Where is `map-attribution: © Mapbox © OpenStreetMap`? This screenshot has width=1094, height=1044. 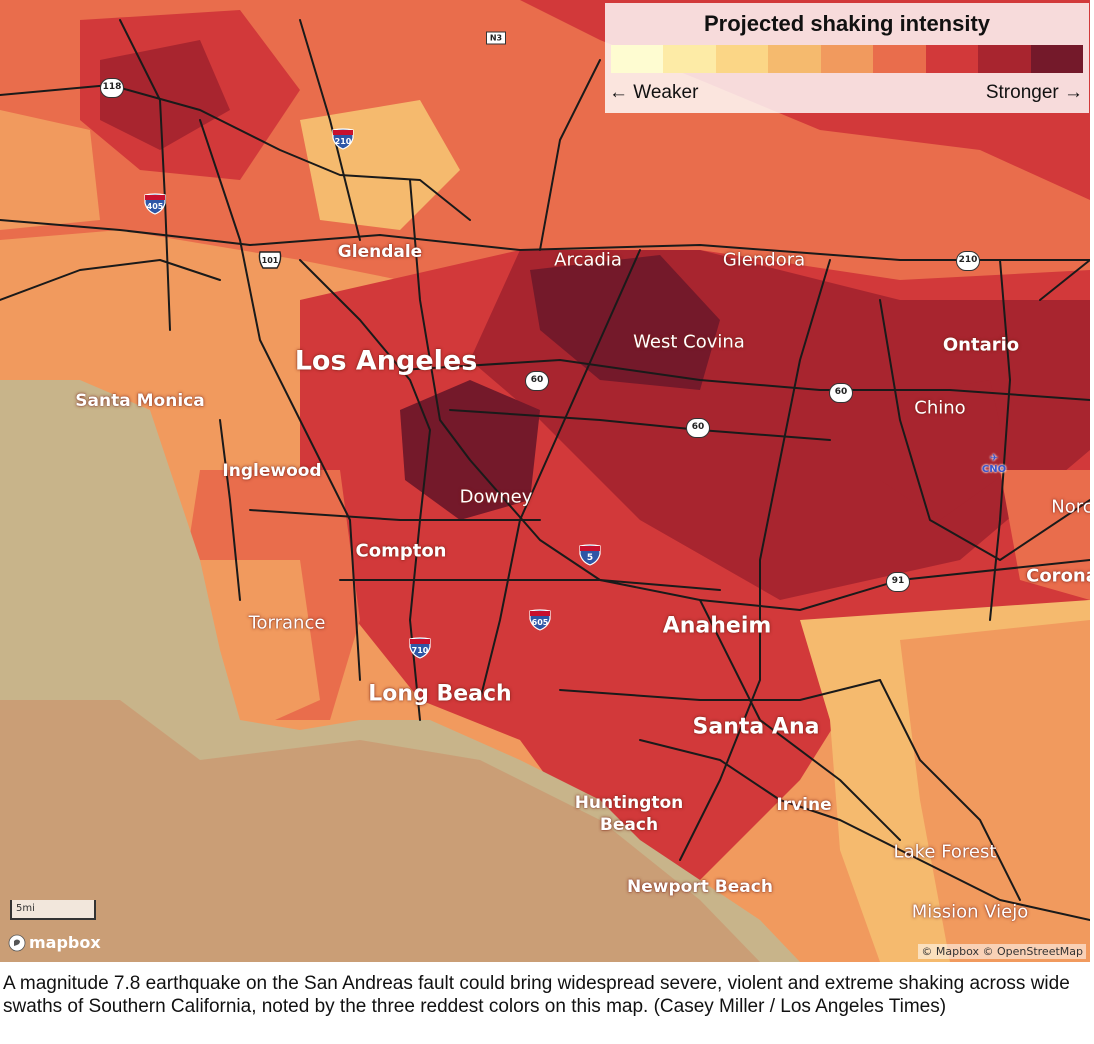
map-attribution: © Mapbox © OpenStreetMap is located at coordinates (1002, 951).